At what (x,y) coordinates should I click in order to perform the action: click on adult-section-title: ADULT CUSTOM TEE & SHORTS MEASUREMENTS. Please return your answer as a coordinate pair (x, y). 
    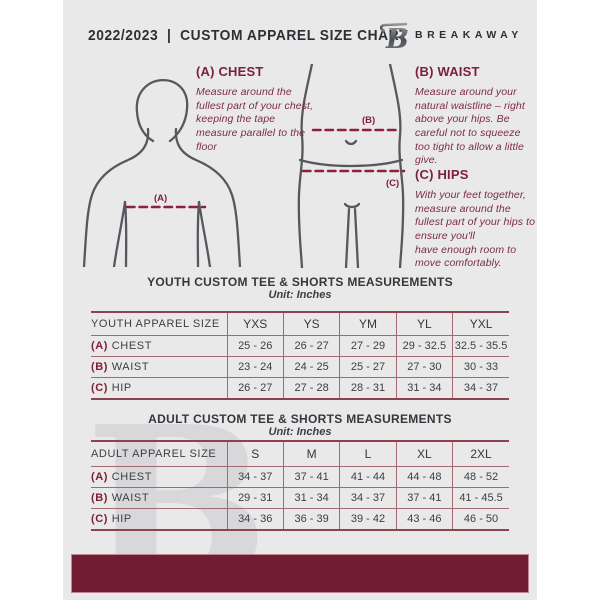
    Looking at the image, I should click on (300, 419).